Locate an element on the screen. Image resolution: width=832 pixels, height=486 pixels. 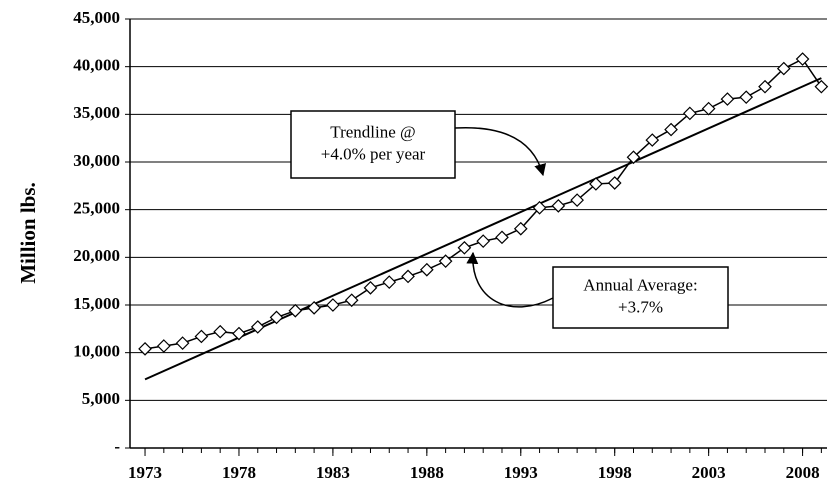
y-tick-label: 35,000 is located at coordinates (96, 112).